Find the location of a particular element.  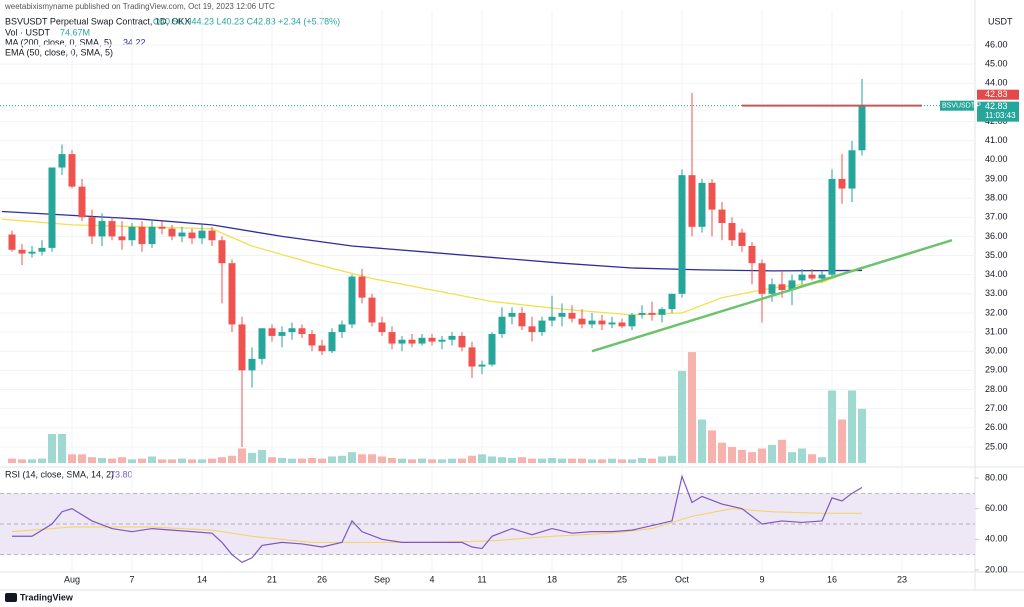

y-tick-label: 38.00 is located at coordinates (996, 197).